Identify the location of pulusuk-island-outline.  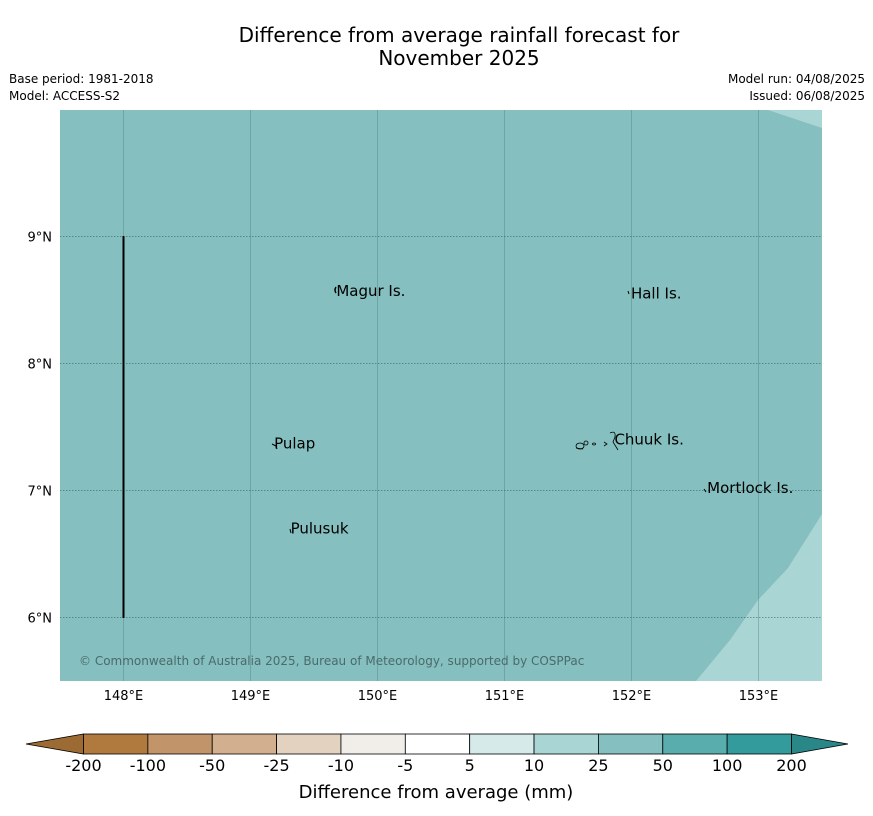
(290, 531).